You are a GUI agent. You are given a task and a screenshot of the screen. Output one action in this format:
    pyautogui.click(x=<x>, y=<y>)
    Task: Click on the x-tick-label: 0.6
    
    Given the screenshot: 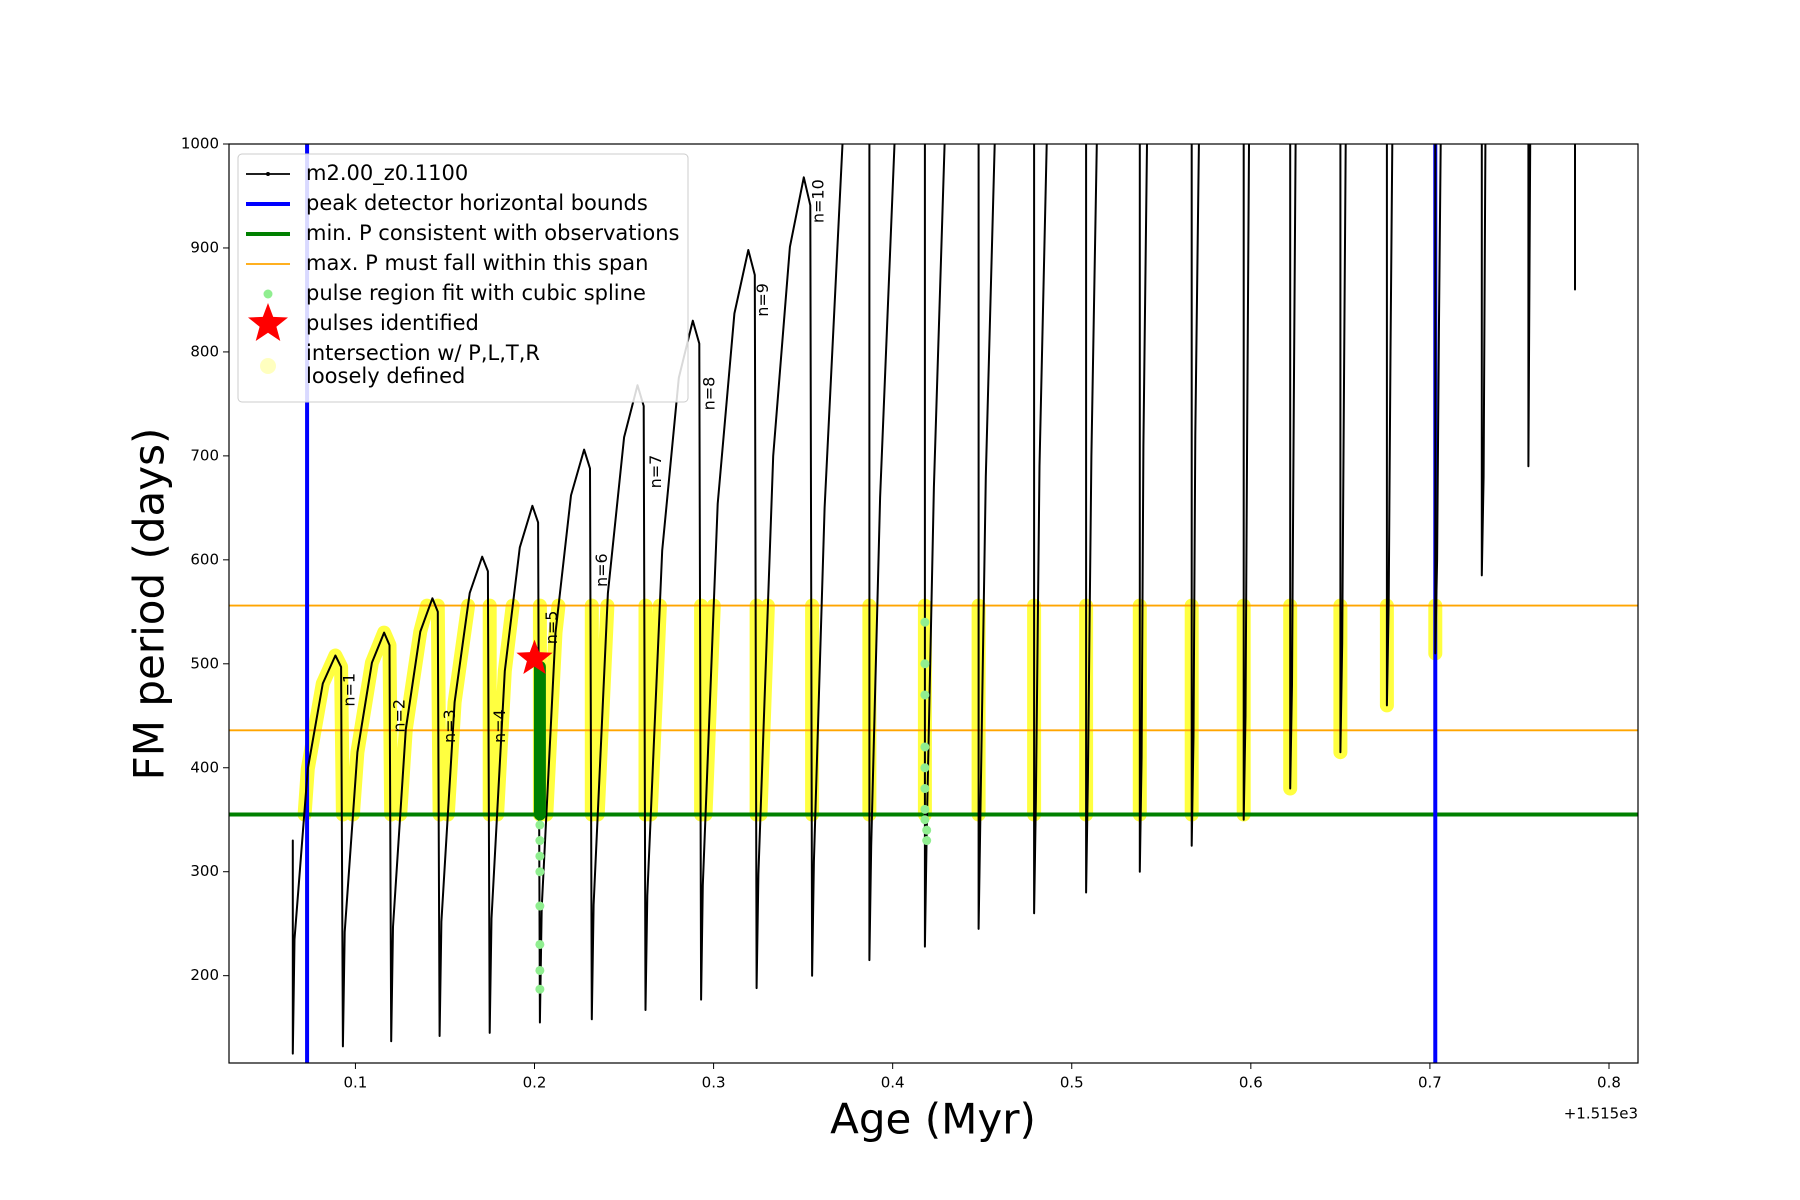 What is the action you would take?
    pyautogui.click(x=1251, y=1083)
    